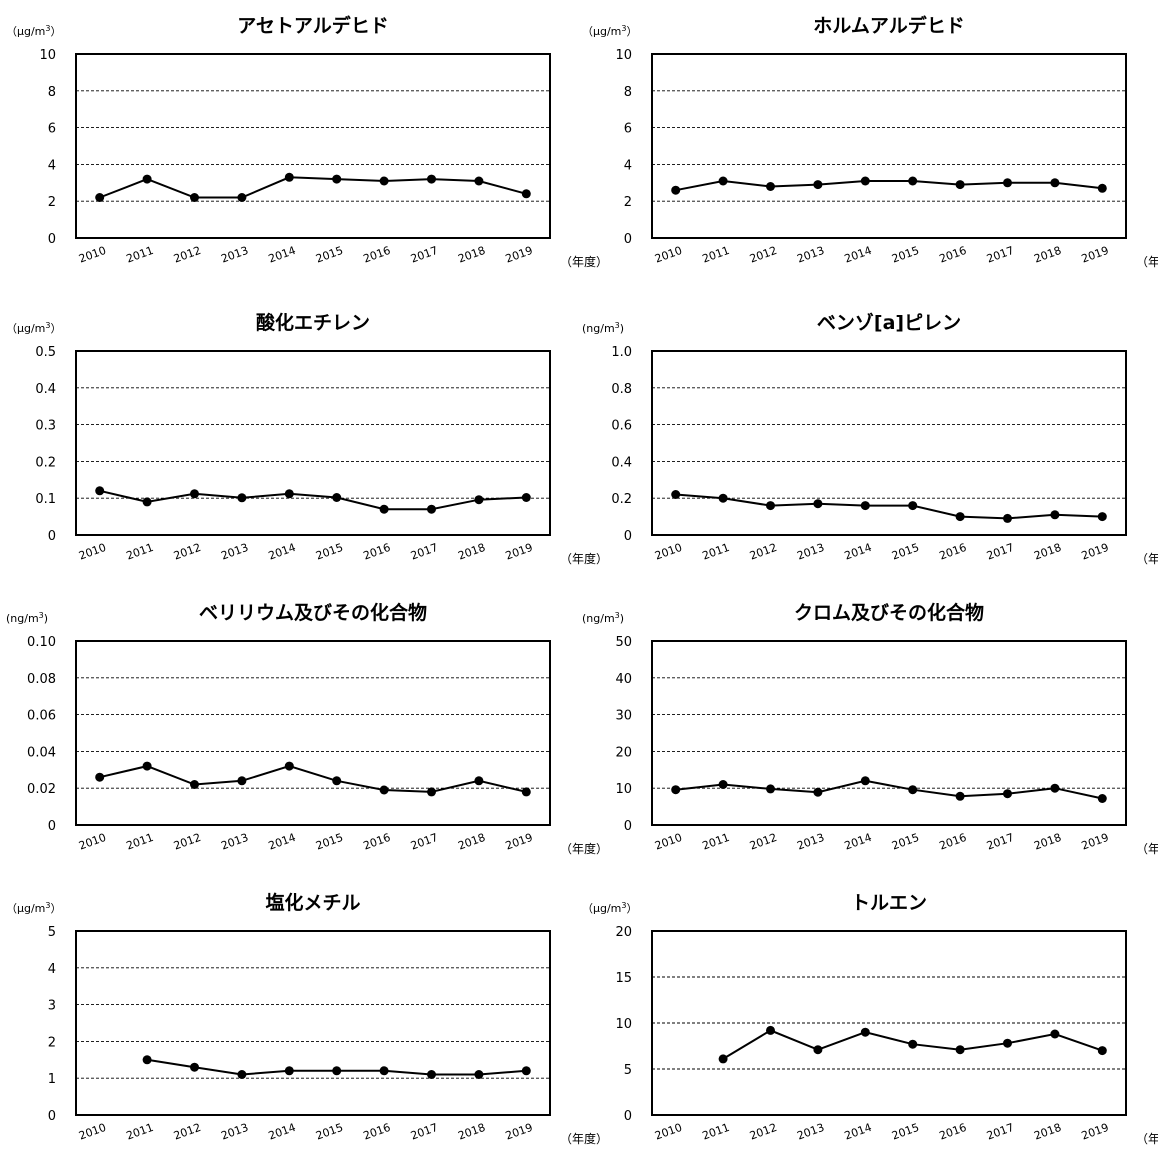 Image resolution: width=1158 pixels, height=1151 pixels. Describe the element at coordinates (41, 752) in the screenshot. I see `y-tick-label: 0.04` at that location.